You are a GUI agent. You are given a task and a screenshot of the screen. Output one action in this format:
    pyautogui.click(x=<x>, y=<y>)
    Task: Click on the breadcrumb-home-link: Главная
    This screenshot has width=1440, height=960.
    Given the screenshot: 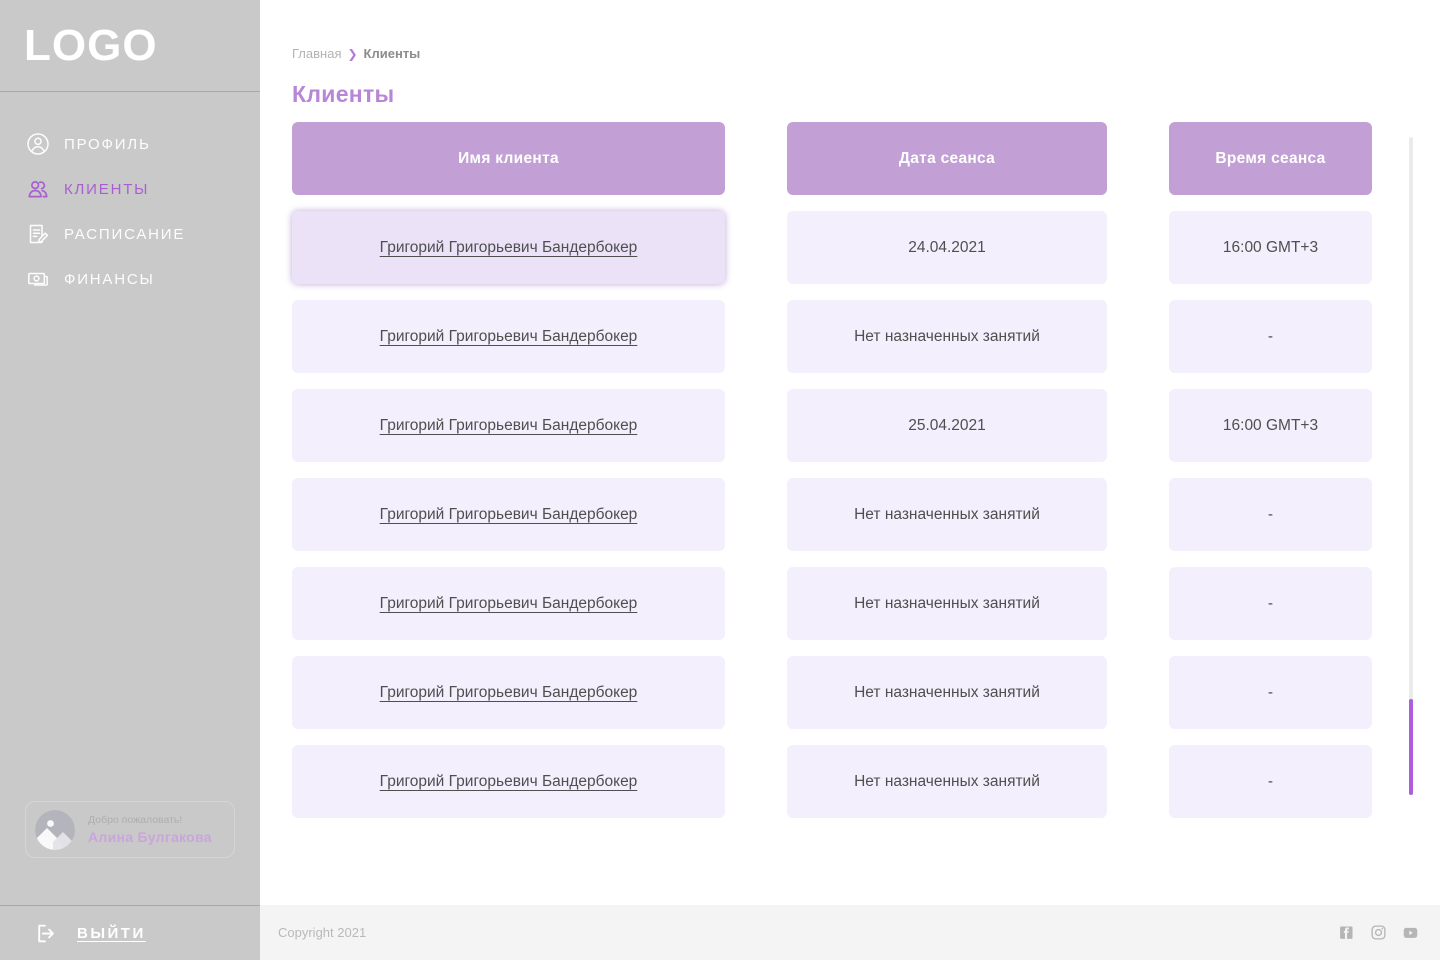 What is the action you would take?
    pyautogui.click(x=317, y=53)
    